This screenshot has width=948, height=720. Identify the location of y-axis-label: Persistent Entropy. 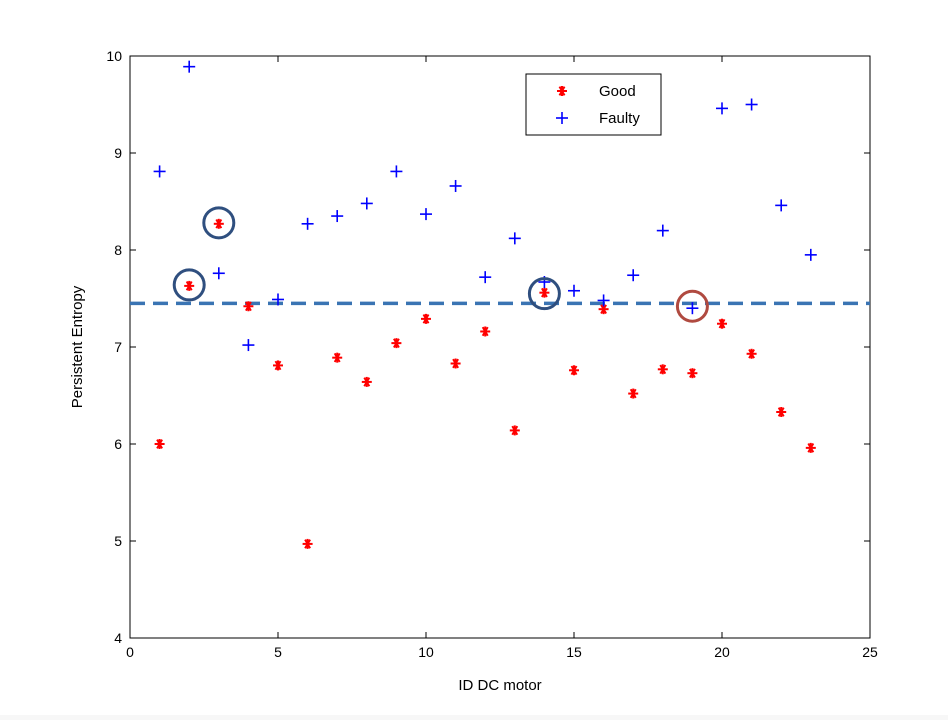
(77, 346).